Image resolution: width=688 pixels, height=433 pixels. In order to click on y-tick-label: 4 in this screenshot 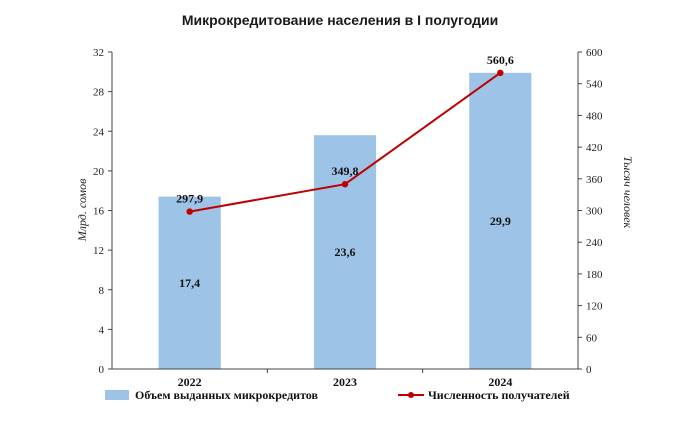, I will do `click(102, 330)`.